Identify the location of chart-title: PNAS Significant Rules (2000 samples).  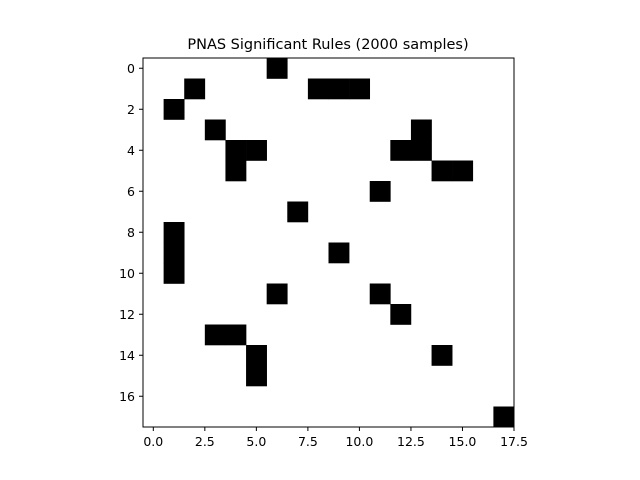
(327, 45).